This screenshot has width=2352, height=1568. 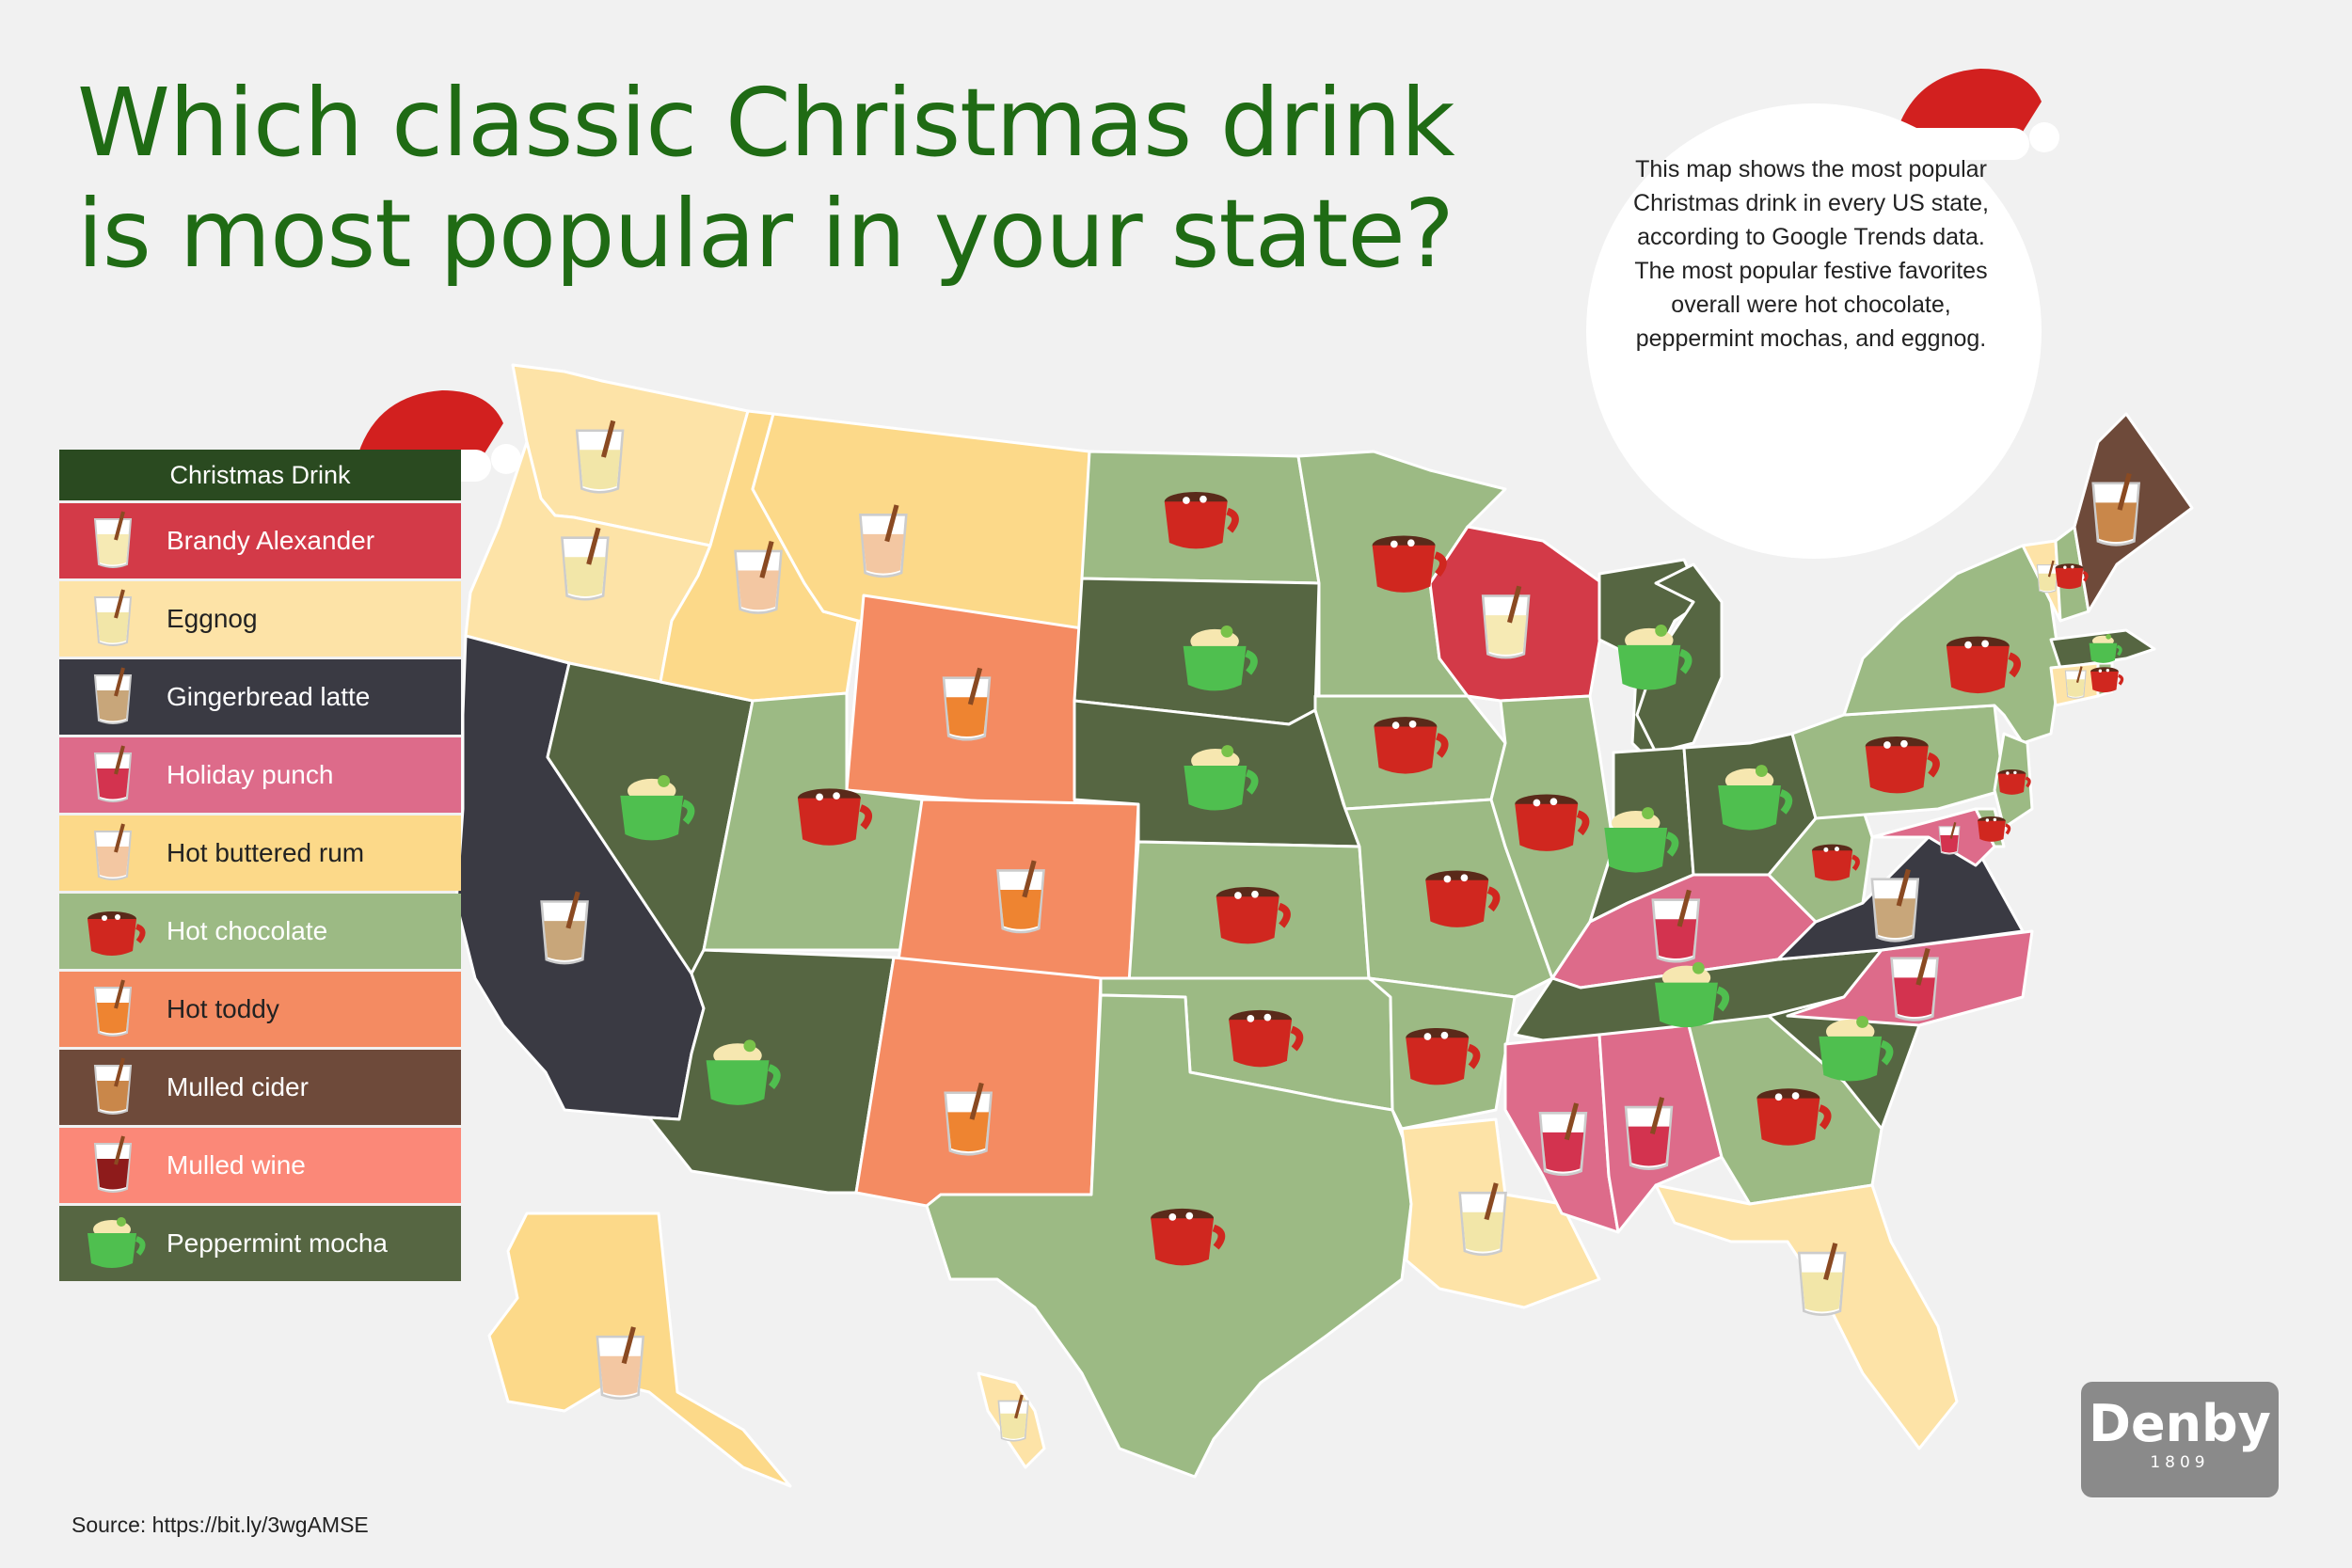 I want to click on legend-item-label: Peppermint mocha, so click(x=278, y=1243).